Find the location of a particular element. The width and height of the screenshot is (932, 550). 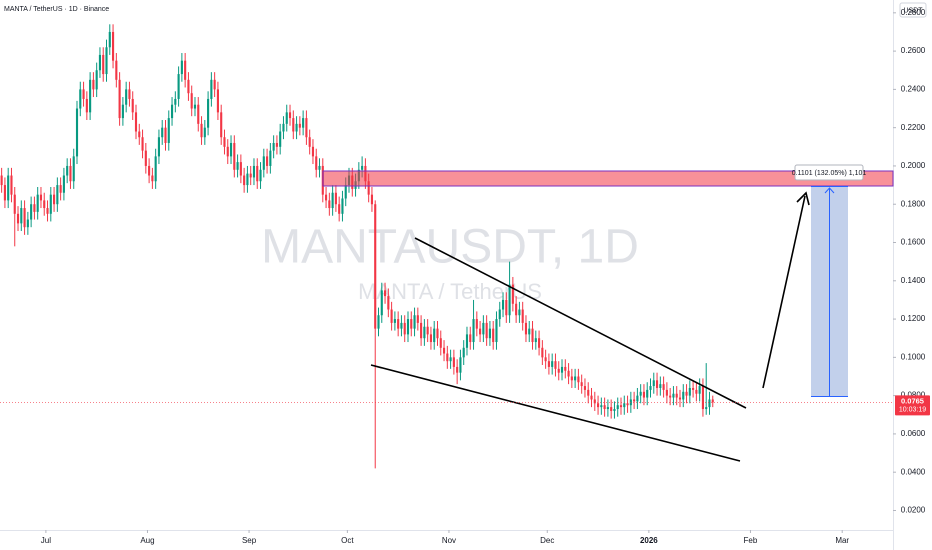

y-tick-label: 0.2800 is located at coordinates (913, 12).